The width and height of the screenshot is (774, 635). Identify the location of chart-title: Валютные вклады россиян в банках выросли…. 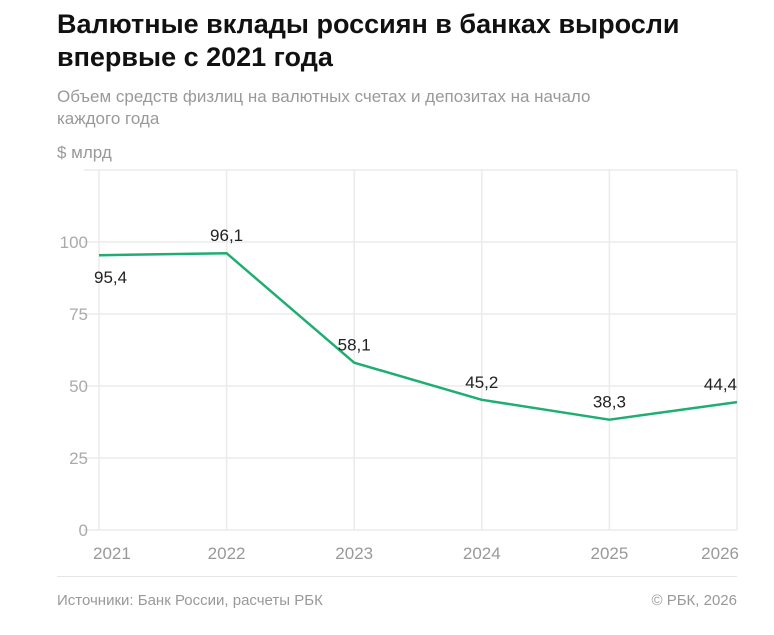
(368, 40).